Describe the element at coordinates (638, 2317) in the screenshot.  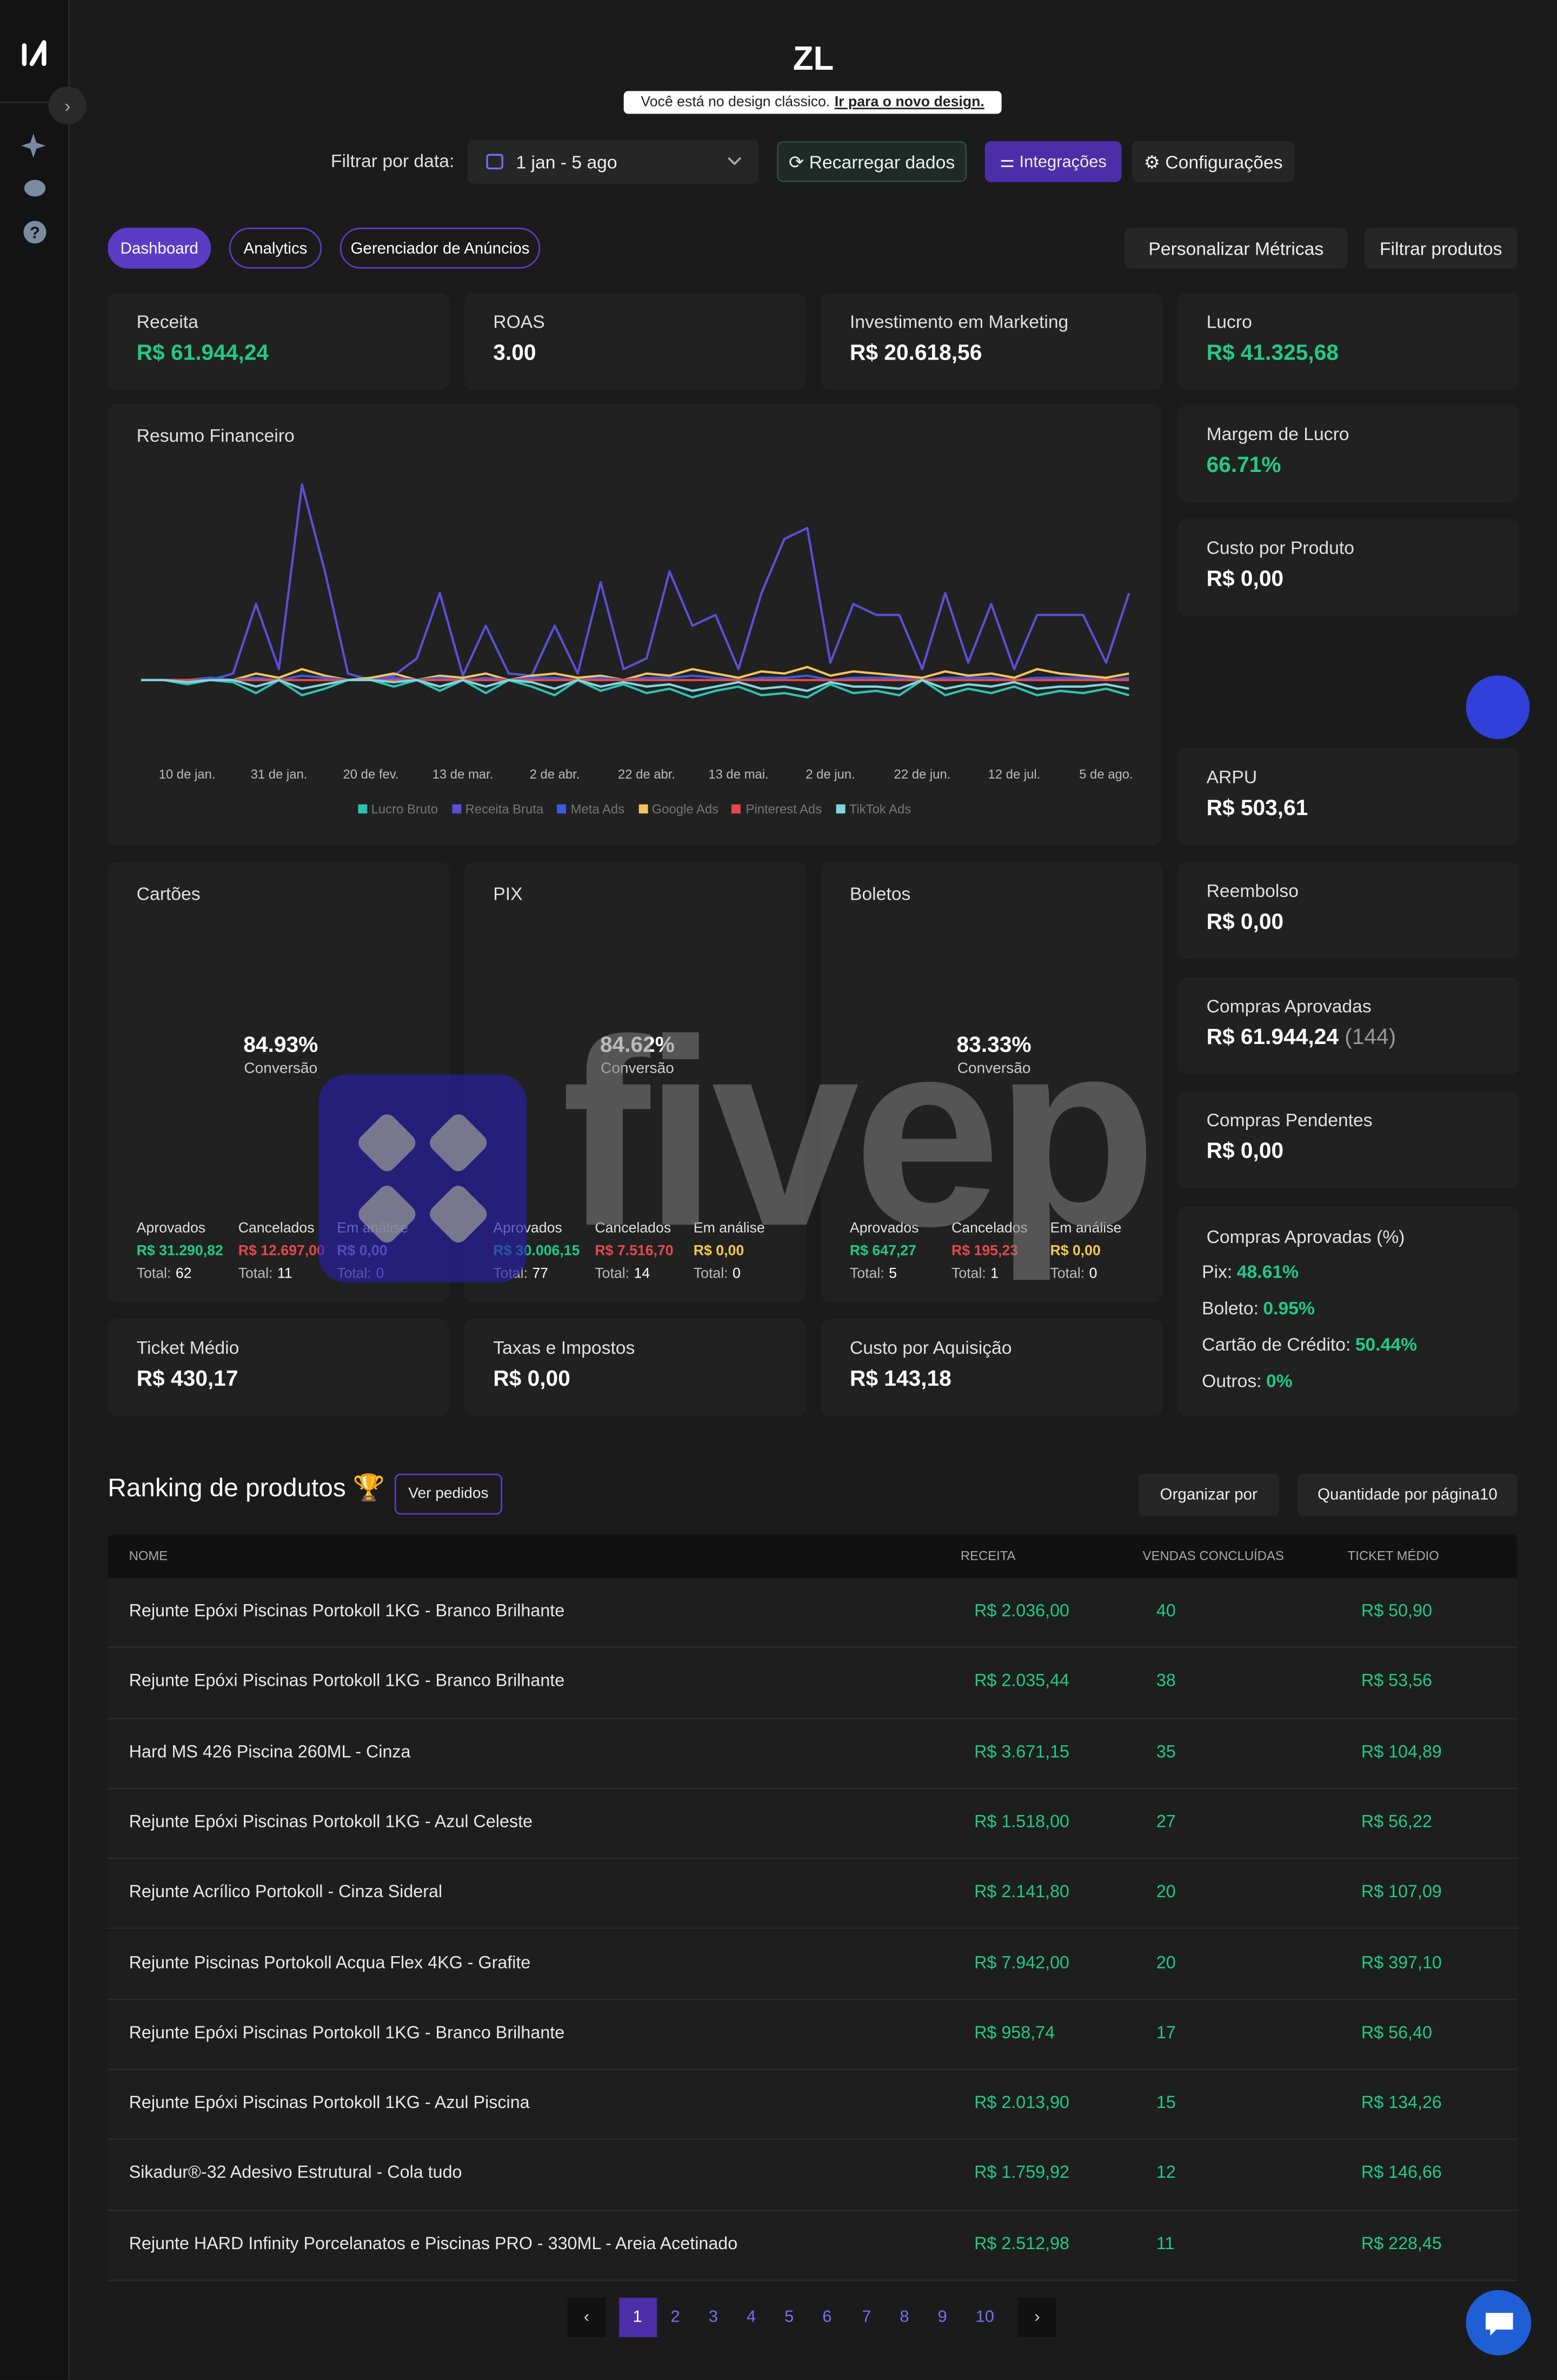
I see `page-number: 1` at that location.